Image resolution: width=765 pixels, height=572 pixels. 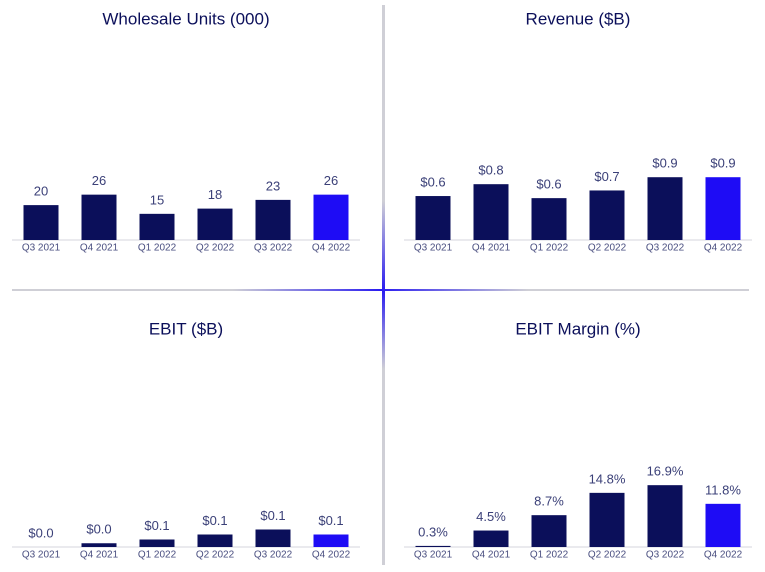 What do you see at coordinates (383, 285) in the screenshot?
I see `vertical-divider` at bounding box center [383, 285].